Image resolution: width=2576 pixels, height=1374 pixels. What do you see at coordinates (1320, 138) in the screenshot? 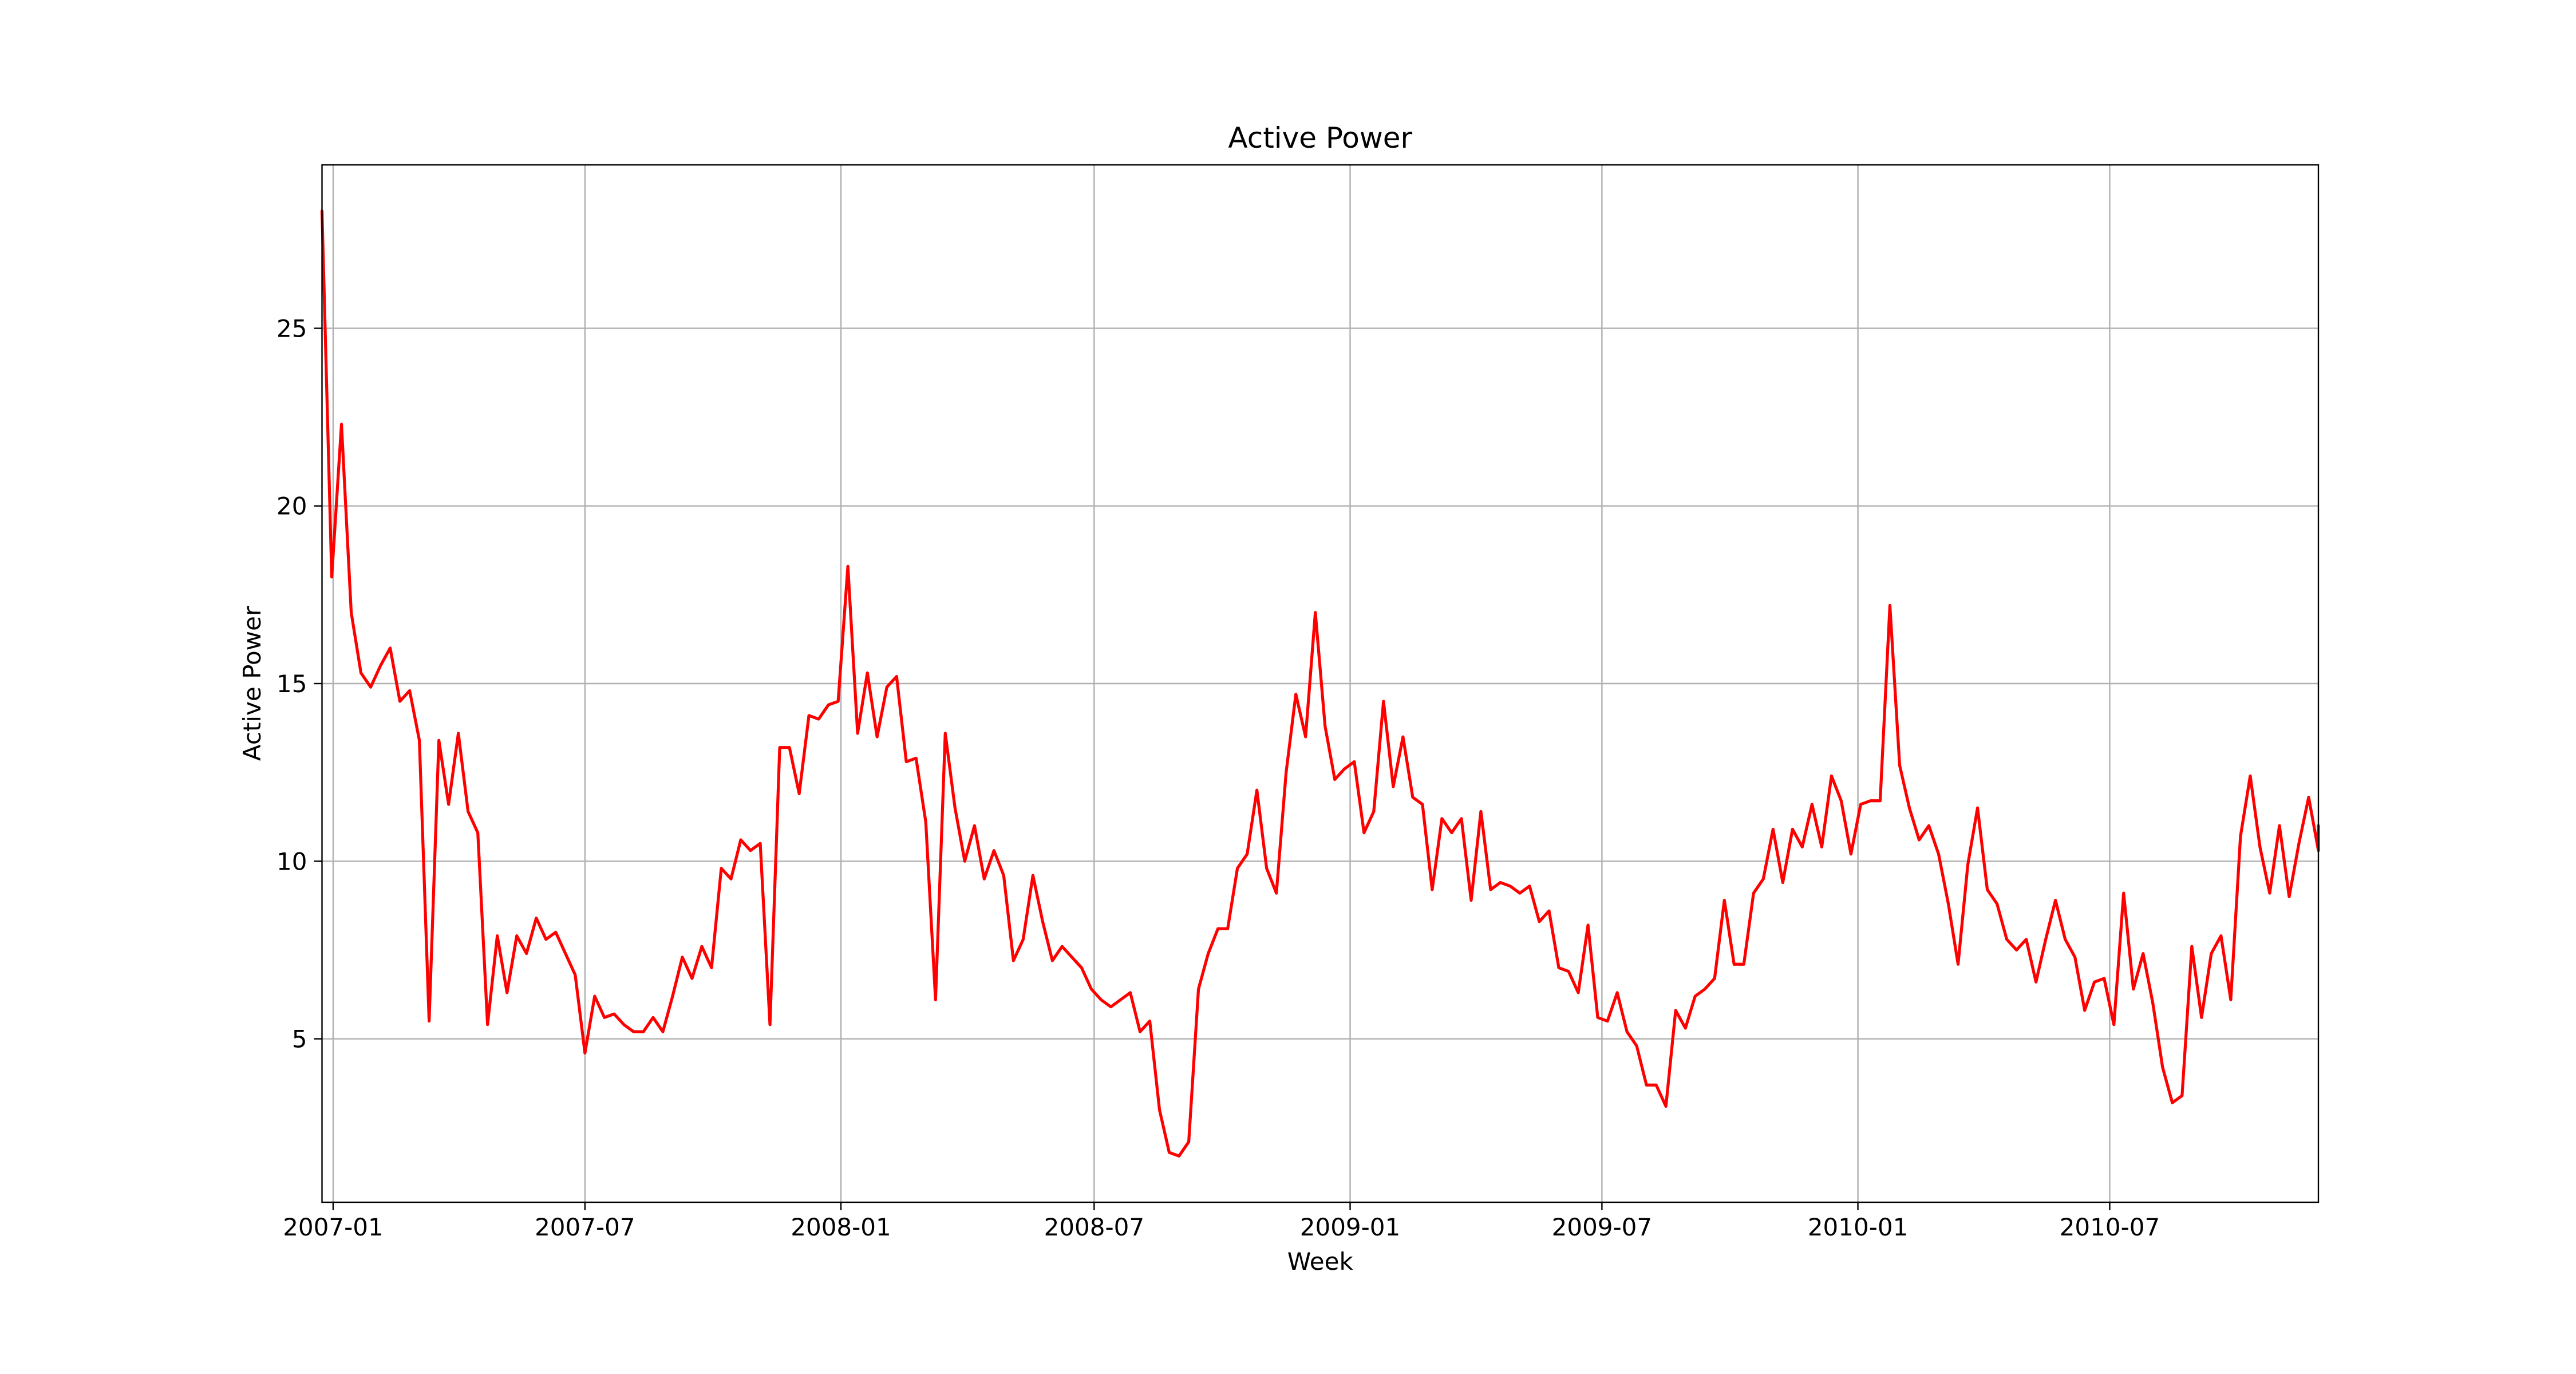
I see `chart-title: Active Power` at bounding box center [1320, 138].